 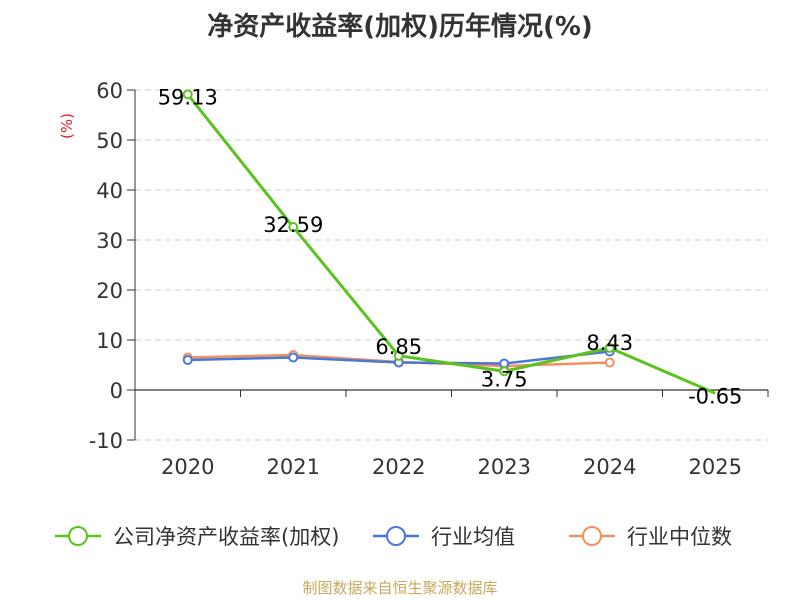 What do you see at coordinates (679, 537) in the screenshot?
I see `legend-label: 行业中位数` at bounding box center [679, 537].